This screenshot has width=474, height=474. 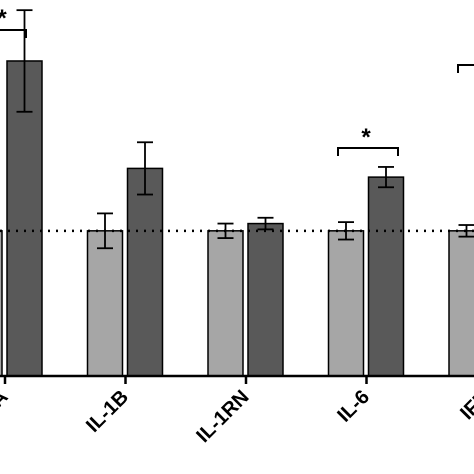 What do you see at coordinates (465, 405) in the screenshot?
I see `x-tick-label: IFN` at bounding box center [465, 405].